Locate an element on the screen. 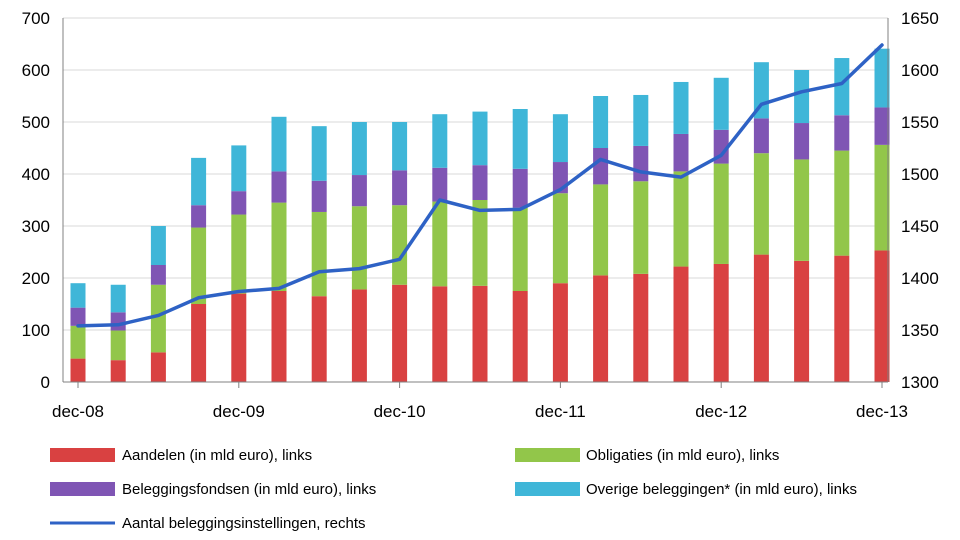 This screenshot has width=960, height=540. y-left-tick-label: 400 is located at coordinates (36, 174).